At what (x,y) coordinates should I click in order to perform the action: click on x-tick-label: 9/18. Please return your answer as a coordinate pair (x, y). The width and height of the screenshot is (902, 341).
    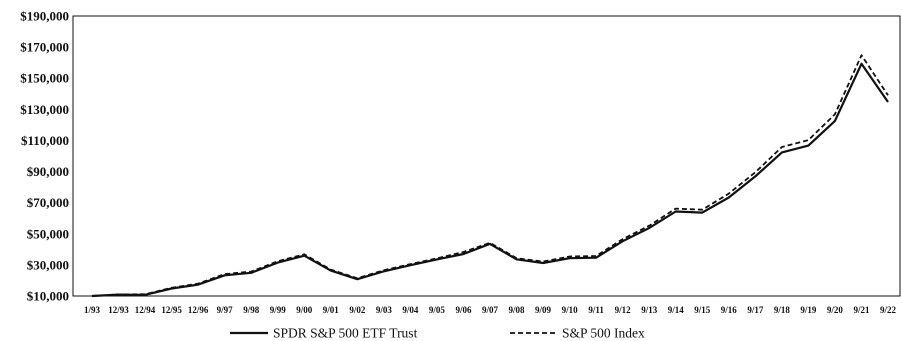
    Looking at the image, I should click on (782, 310).